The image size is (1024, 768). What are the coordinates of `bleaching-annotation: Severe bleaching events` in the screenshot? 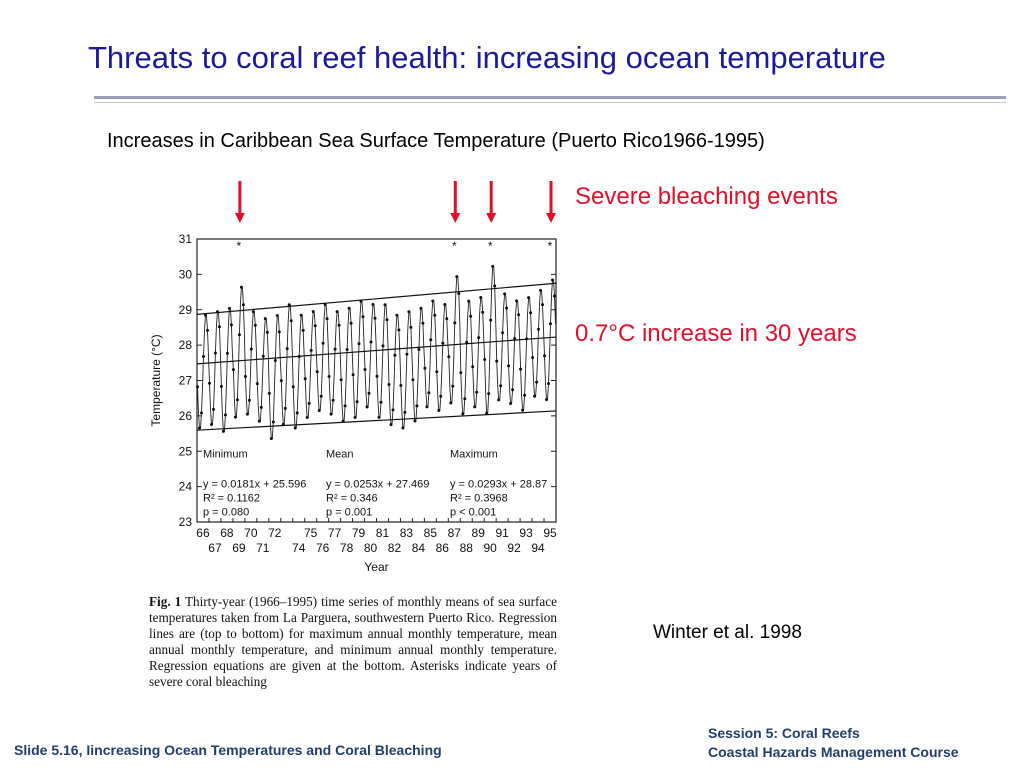 It's located at (706, 196).